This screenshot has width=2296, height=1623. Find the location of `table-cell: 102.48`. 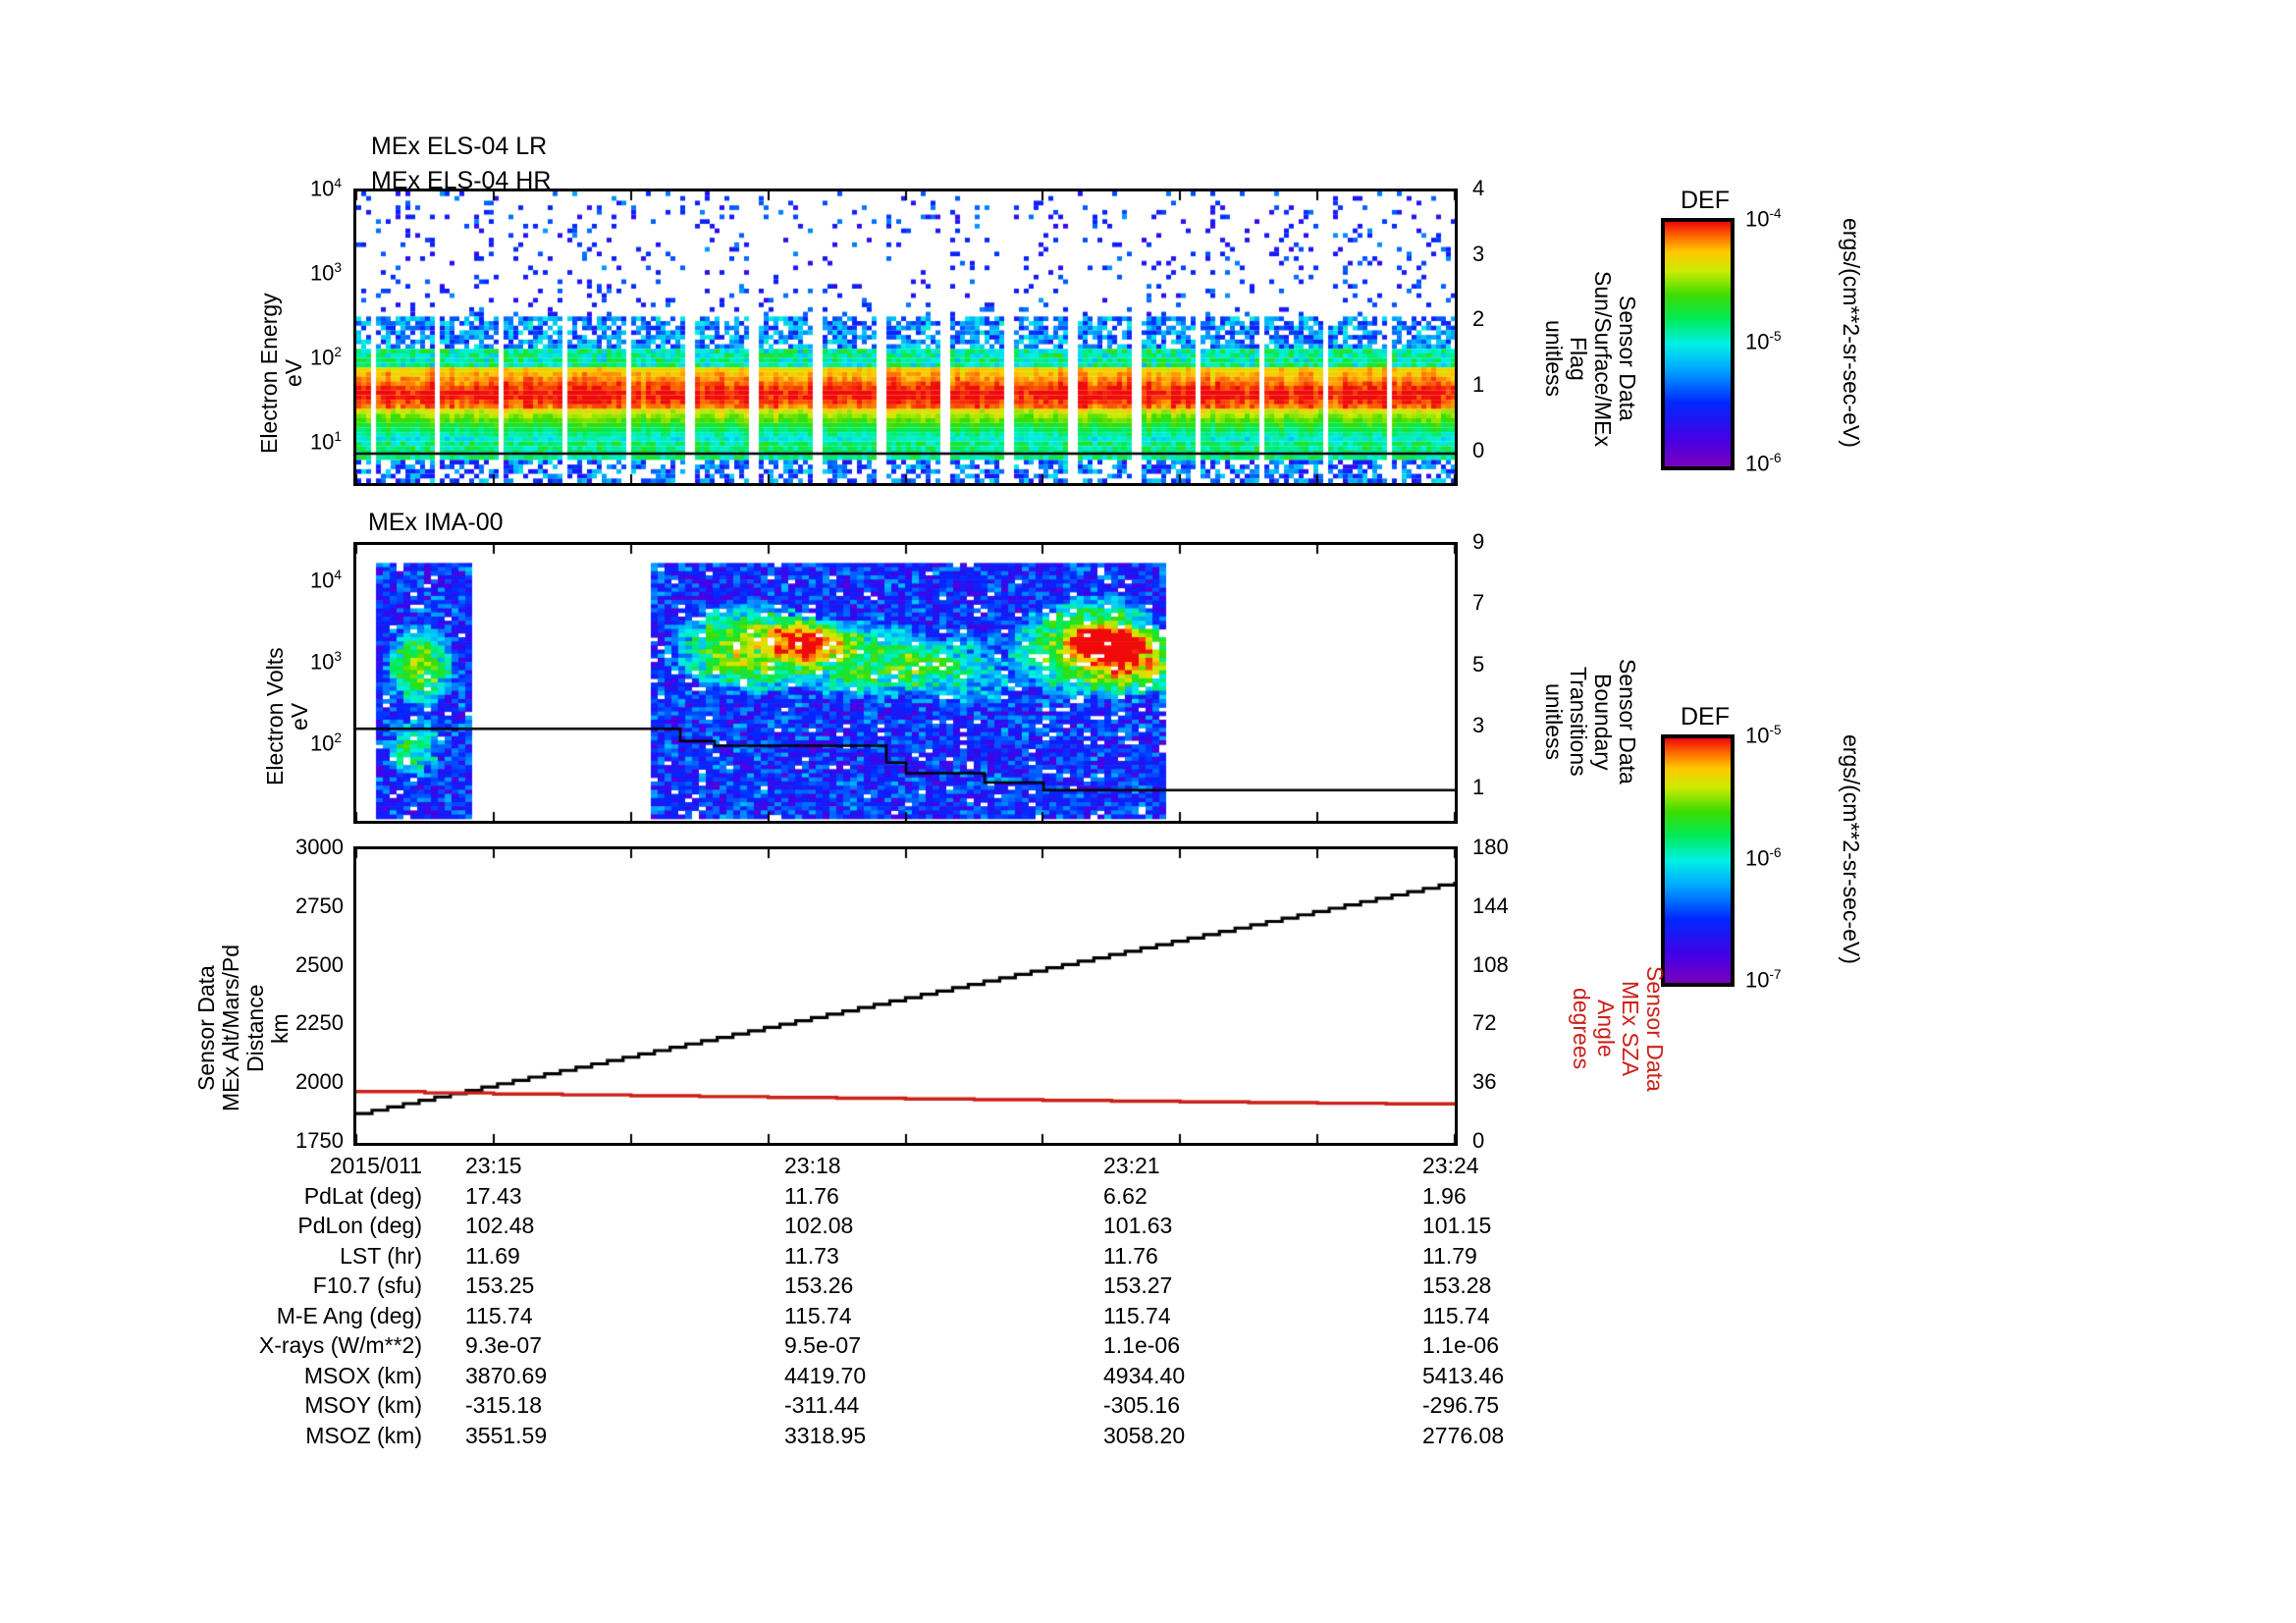

table-cell: 102.48 is located at coordinates (500, 1225).